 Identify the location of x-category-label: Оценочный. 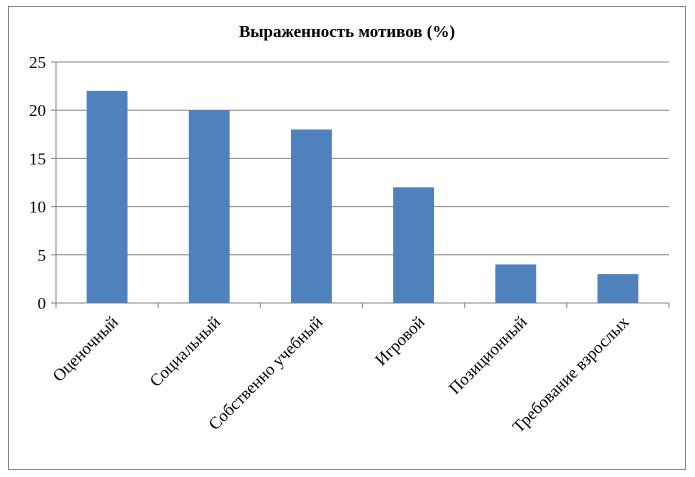
(85, 348).